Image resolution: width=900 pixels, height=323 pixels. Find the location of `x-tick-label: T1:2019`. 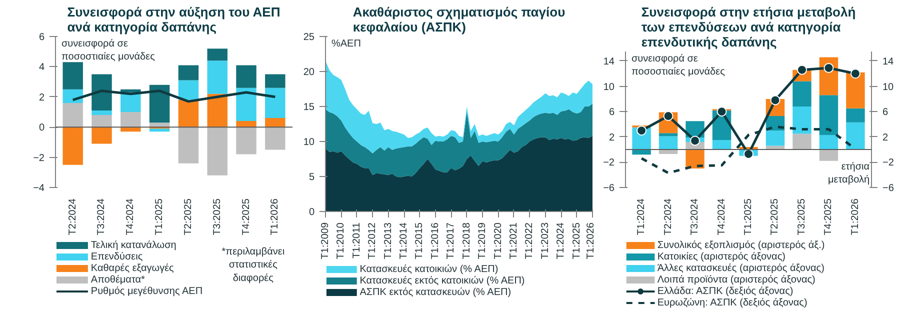

x-tick-label: T1:2019 is located at coordinates (482, 241).